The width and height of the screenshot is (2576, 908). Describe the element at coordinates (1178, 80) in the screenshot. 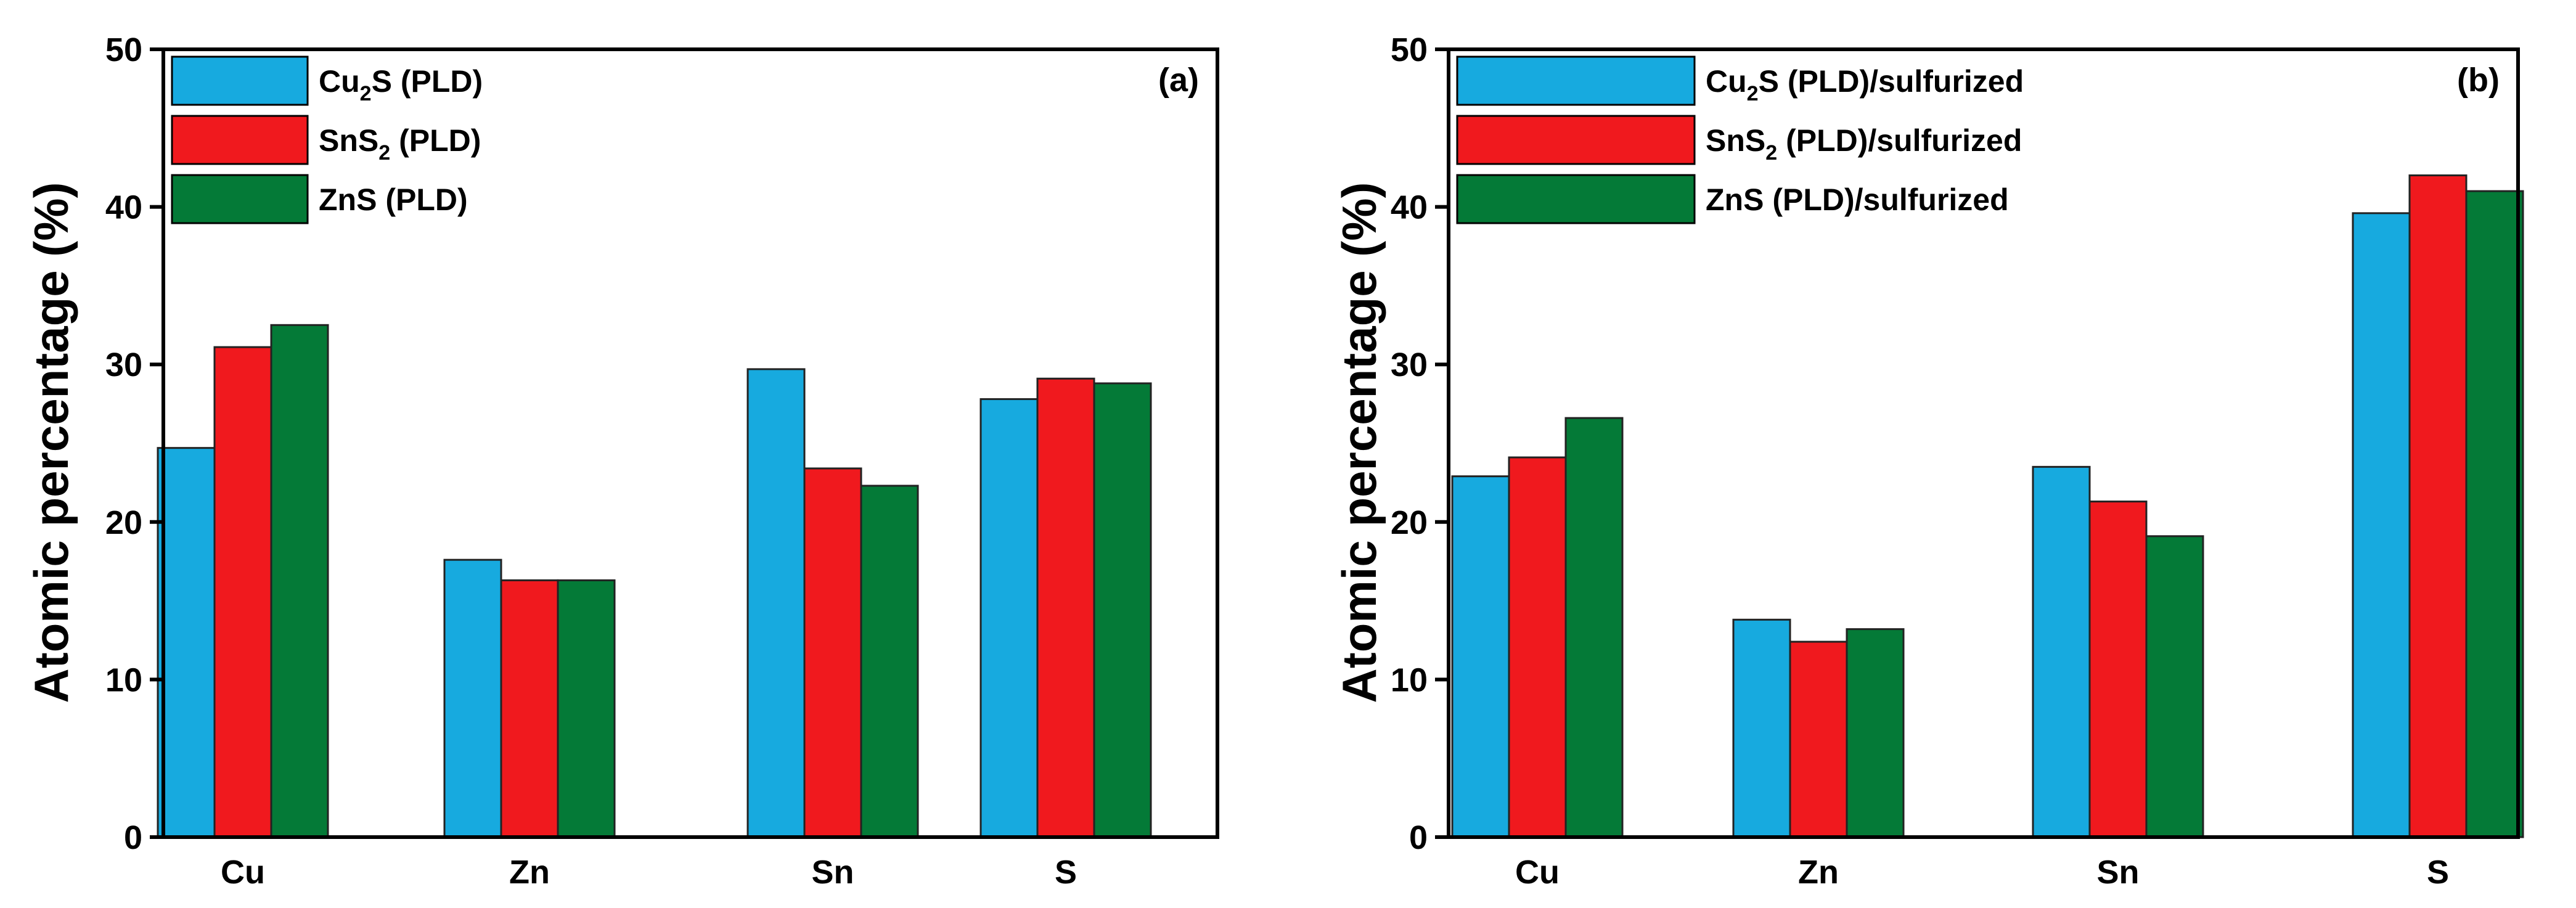

I see `panel-label-a: (a)` at that location.